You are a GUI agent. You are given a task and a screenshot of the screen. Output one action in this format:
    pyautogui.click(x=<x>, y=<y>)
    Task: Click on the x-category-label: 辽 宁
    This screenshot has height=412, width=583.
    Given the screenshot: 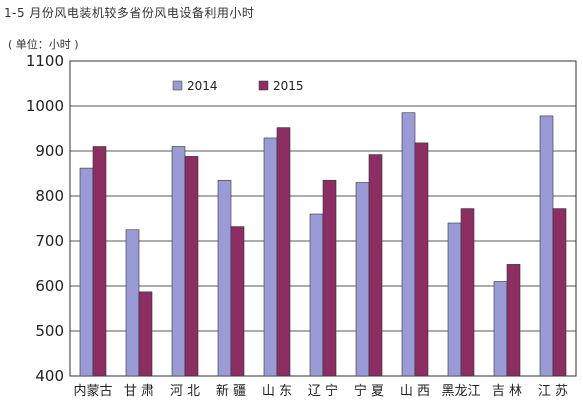 What is the action you would take?
    pyautogui.click(x=323, y=391)
    